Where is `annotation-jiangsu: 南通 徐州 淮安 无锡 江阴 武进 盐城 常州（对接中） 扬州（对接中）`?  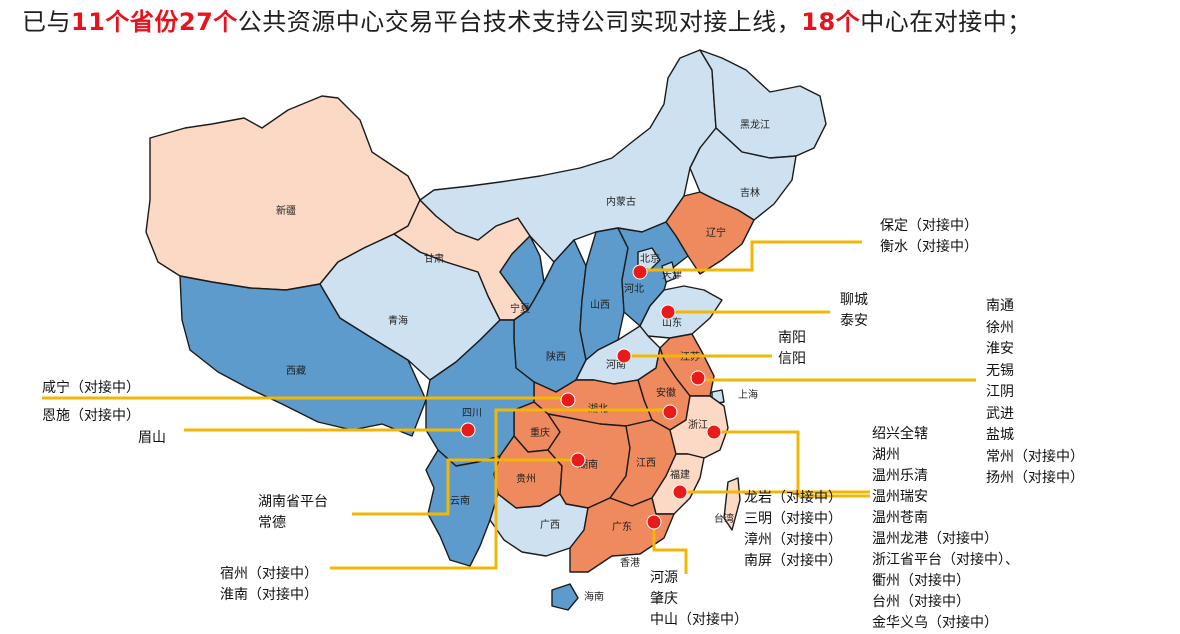
annotation-jiangsu: 南通 徐州 淮安 无锡 江阴 武进 盐城 常州（对接中） 扬州（对接中） is located at coordinates (1035, 393).